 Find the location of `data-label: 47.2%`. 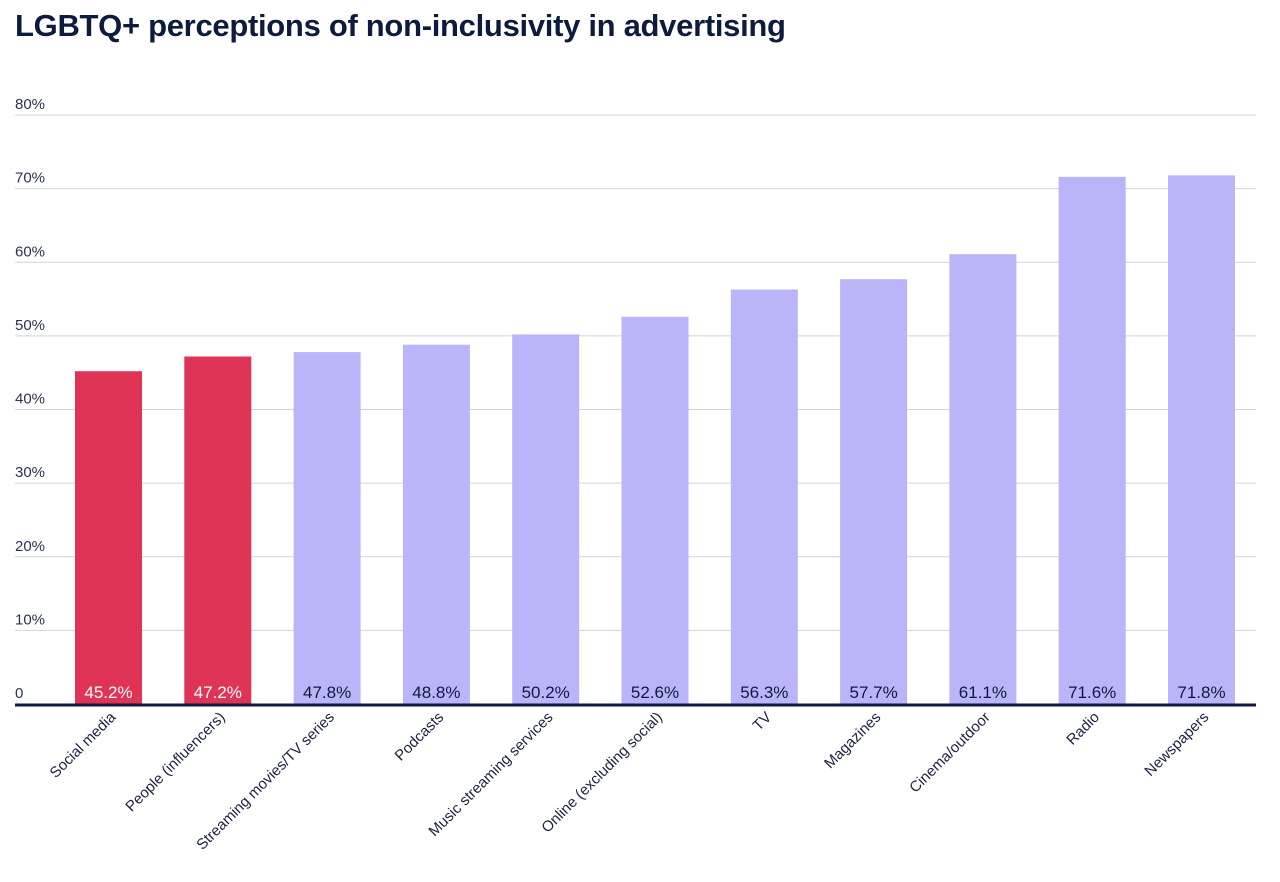

data-label: 47.2% is located at coordinates (218, 692).